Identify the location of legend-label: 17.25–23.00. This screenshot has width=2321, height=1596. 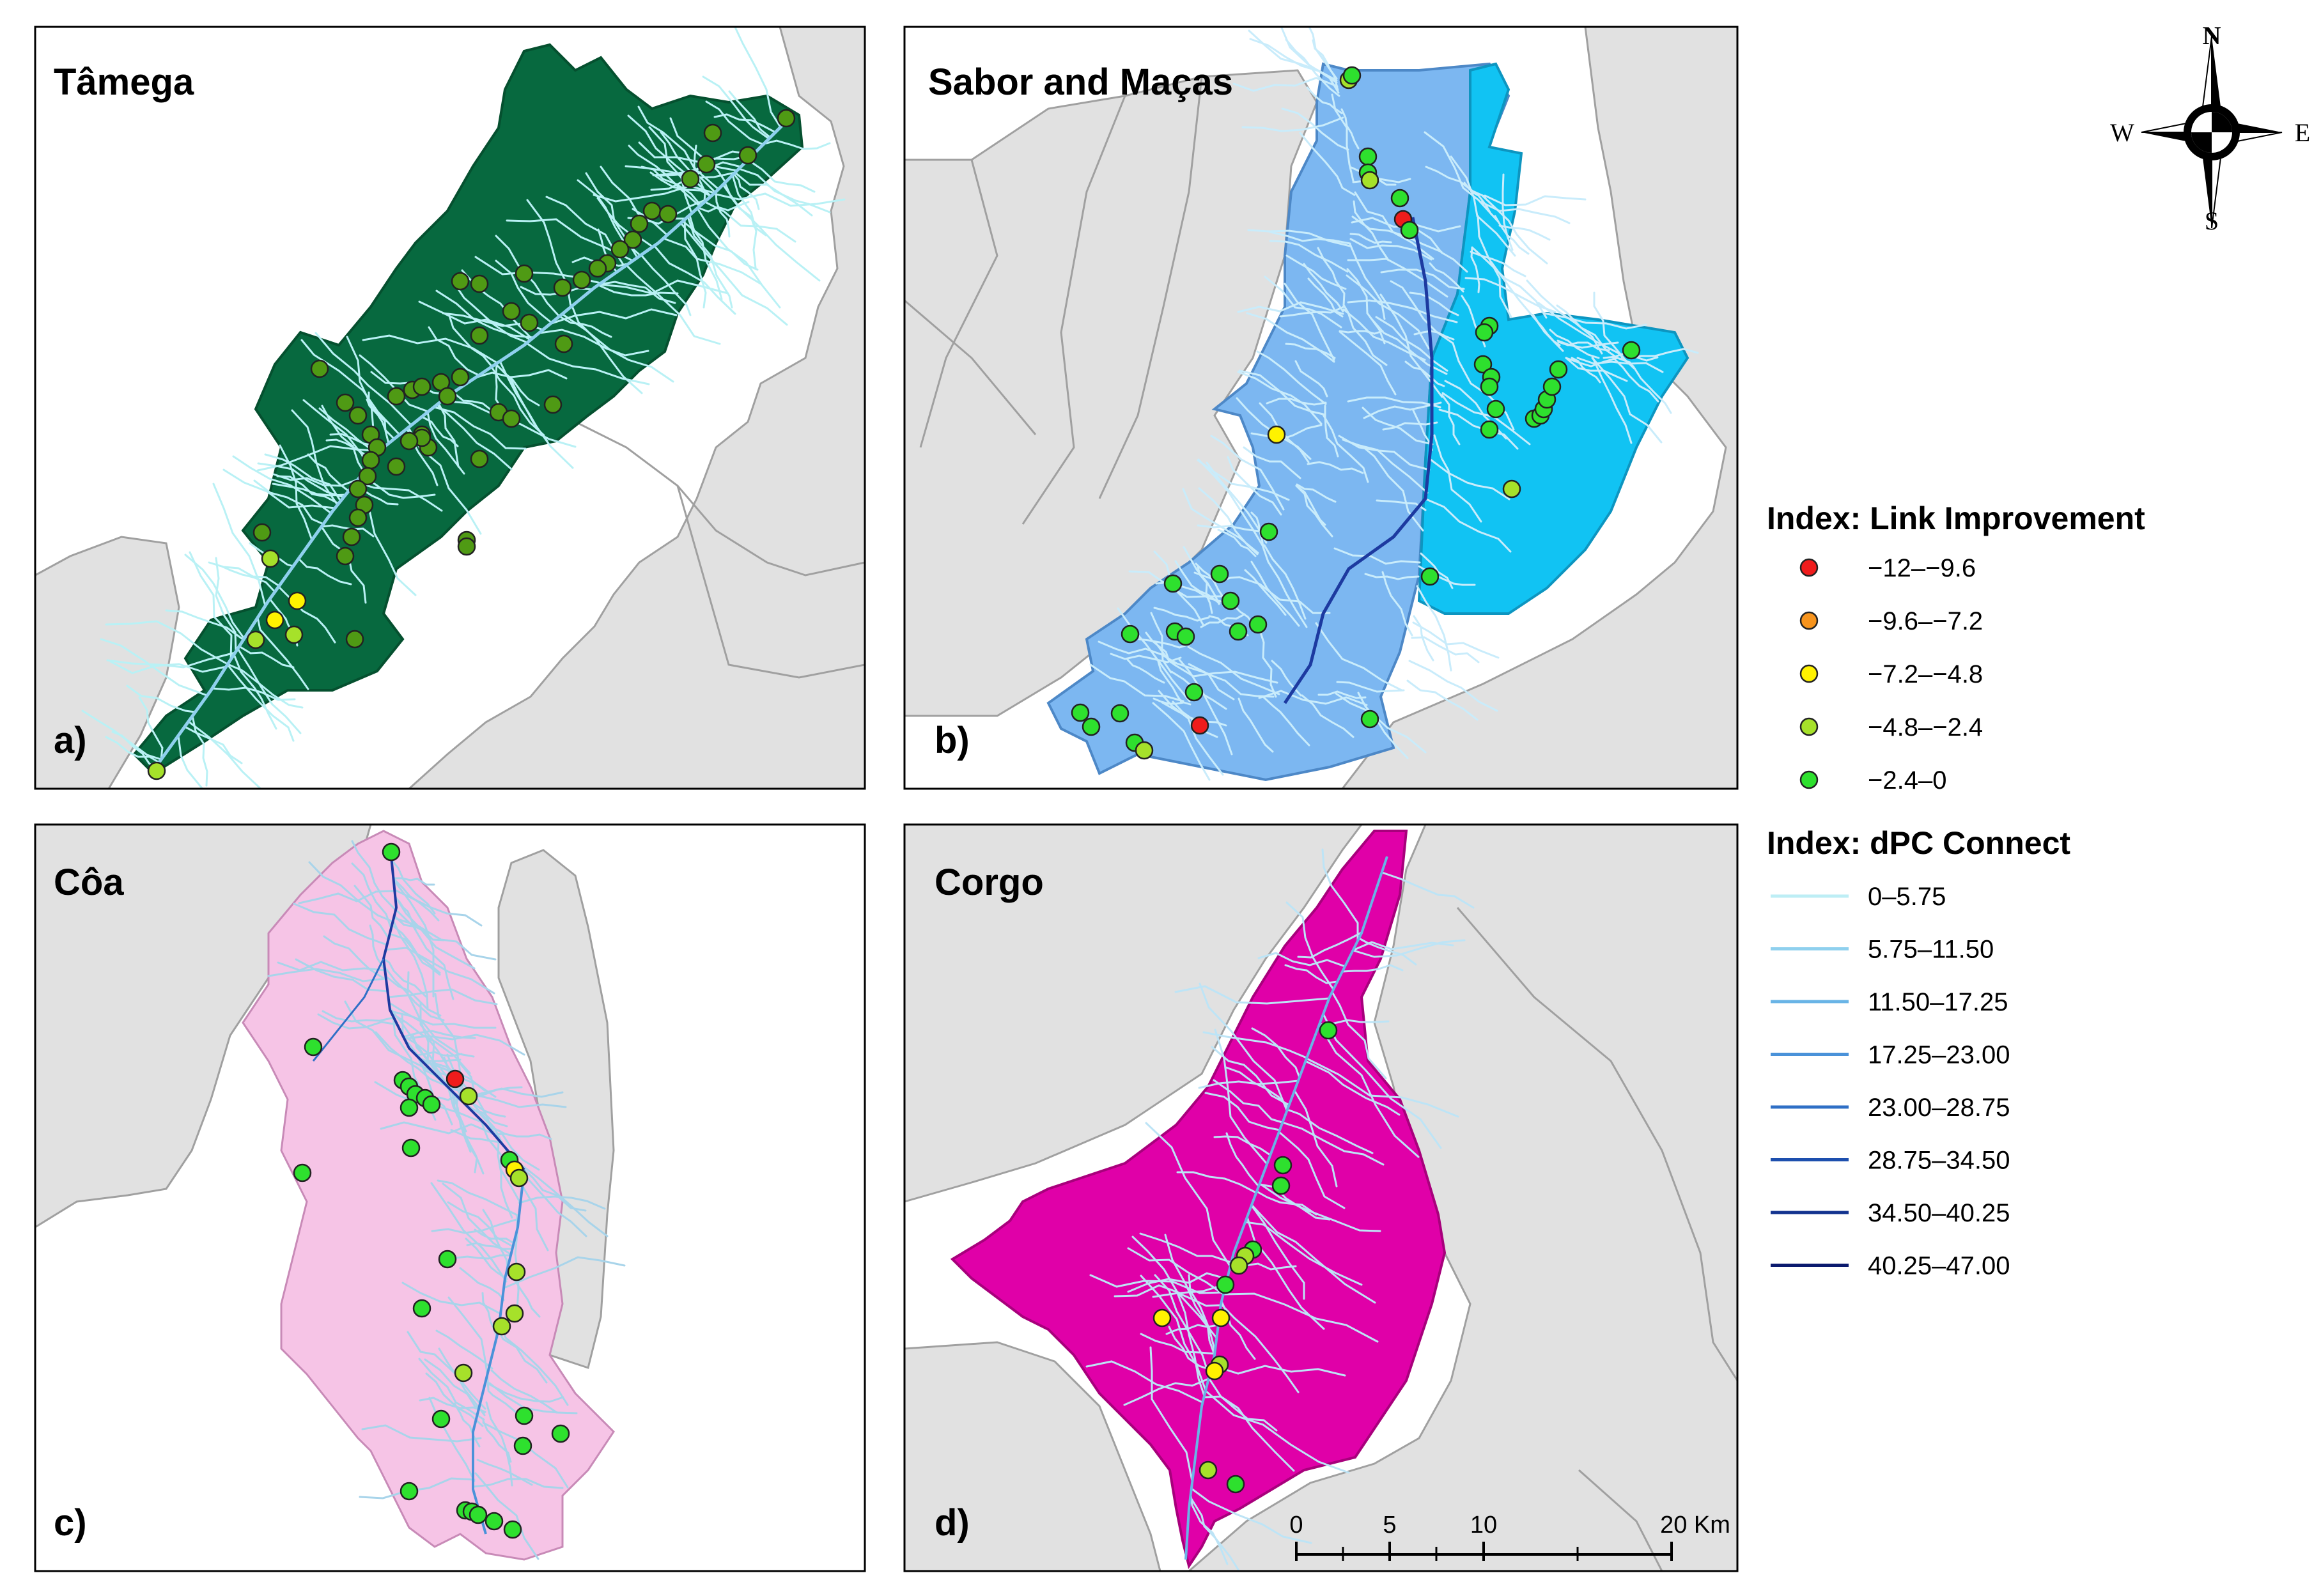
(1939, 1055).